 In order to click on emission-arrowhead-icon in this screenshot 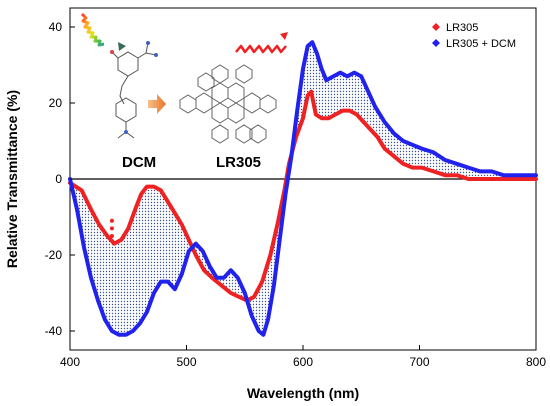, I will do `click(284, 36)`.